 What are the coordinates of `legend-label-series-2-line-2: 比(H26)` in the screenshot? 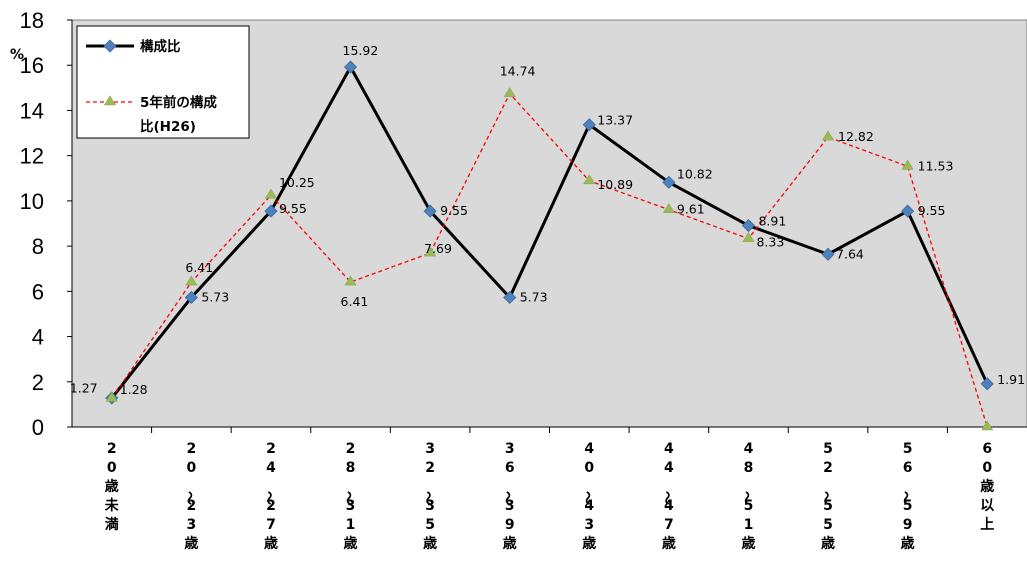 It's located at (168, 126).